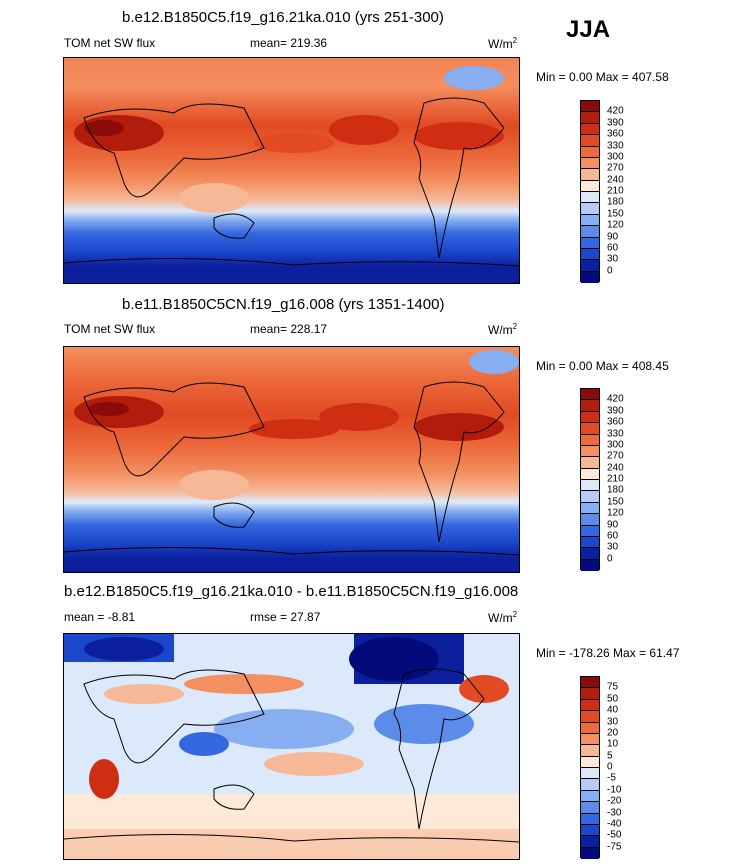 The height and width of the screenshot is (866, 733). I want to click on colorbar-label: 20, so click(613, 733).